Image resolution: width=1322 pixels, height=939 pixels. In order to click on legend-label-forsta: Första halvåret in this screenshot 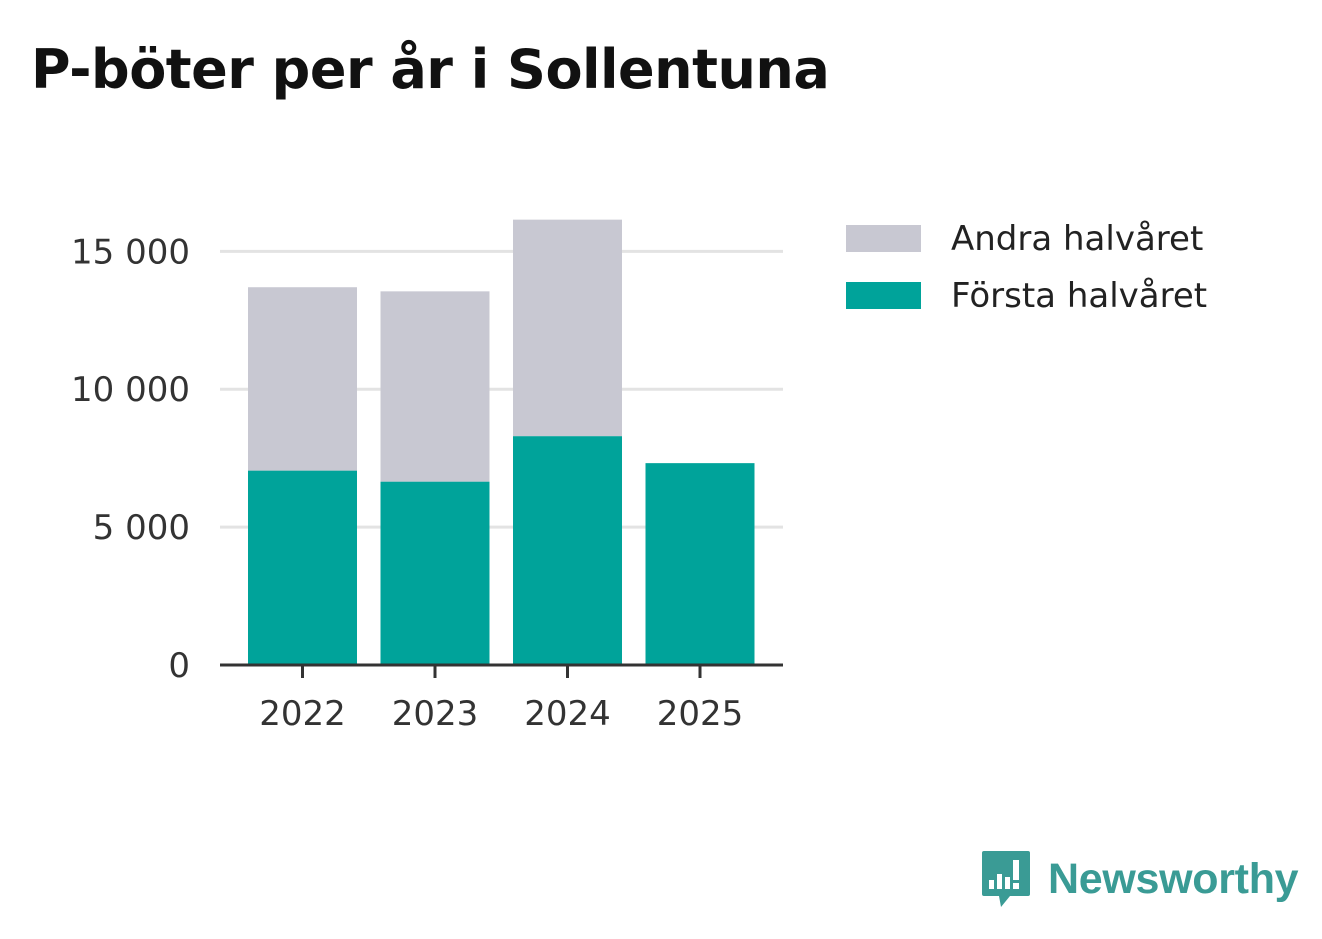, I will do `click(1079, 295)`.